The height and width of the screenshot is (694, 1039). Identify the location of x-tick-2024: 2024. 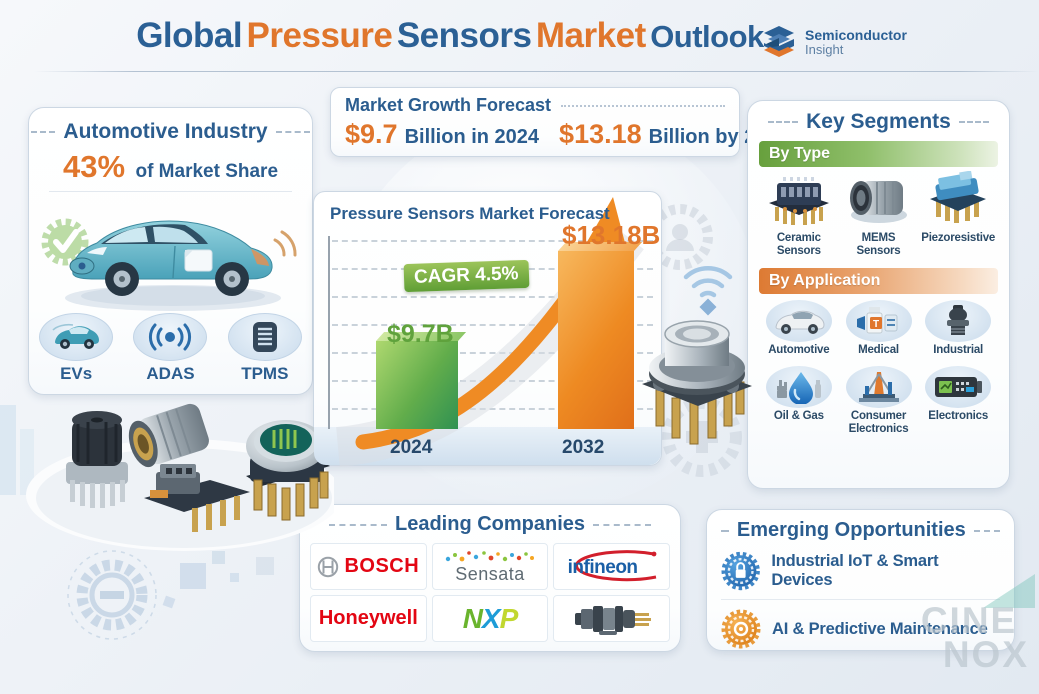
(411, 447).